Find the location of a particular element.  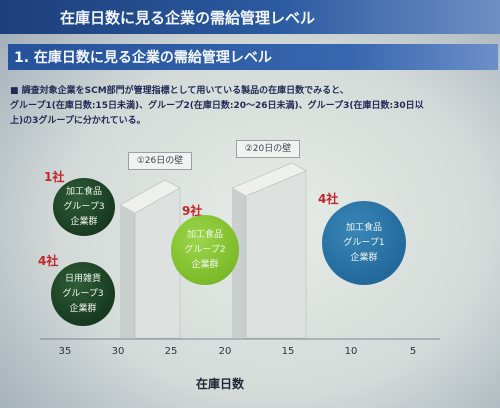

wall-label-26: ①26日の壁 is located at coordinates (160, 161).